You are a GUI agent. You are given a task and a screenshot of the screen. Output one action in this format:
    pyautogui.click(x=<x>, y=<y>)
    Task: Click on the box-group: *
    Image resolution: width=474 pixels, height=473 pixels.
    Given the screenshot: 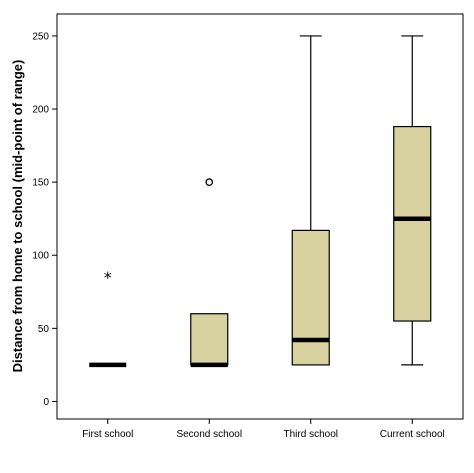 What is the action you would take?
    pyautogui.click(x=108, y=318)
    